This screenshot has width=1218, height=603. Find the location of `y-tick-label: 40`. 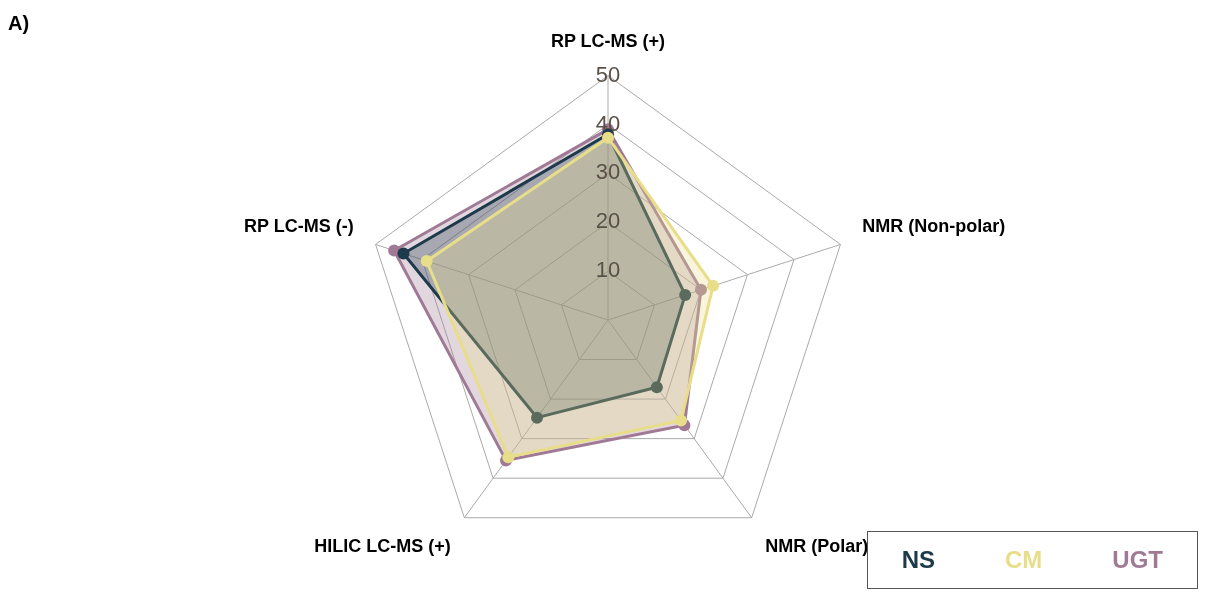

y-tick-label: 40 is located at coordinates (608, 123).